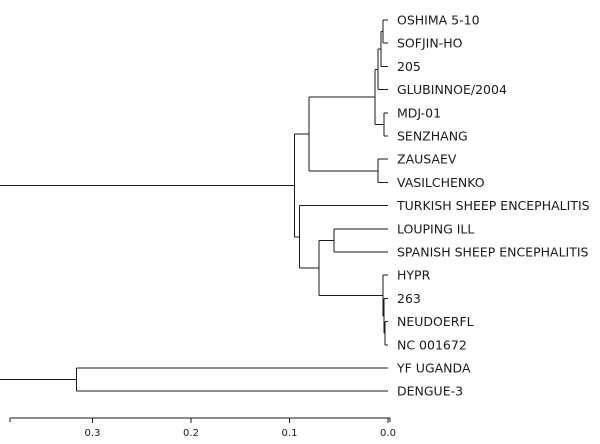 This screenshot has width=600, height=444. Describe the element at coordinates (432, 136) in the screenshot. I see `leaf-label: SENZHANG` at that location.